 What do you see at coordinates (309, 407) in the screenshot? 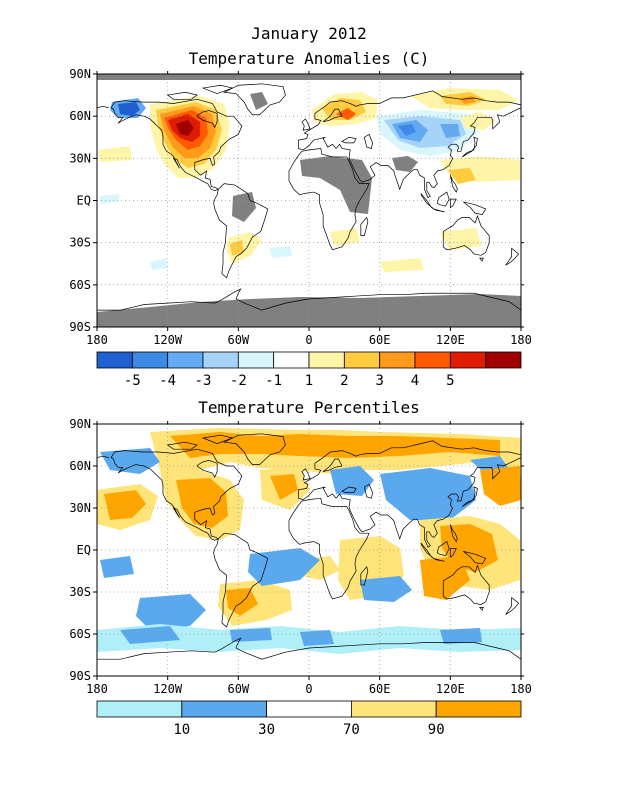
I see `panel2-title: Temperature Percentiles` at bounding box center [309, 407].